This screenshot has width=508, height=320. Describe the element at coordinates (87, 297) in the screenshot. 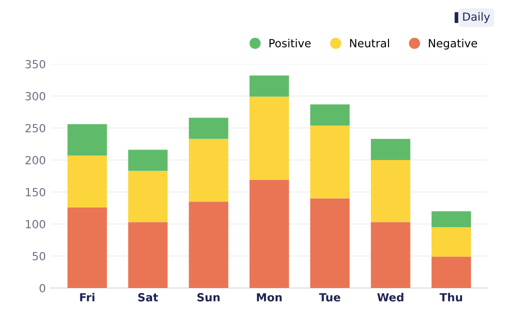

I see `x-tick-label: Fri` at that location.